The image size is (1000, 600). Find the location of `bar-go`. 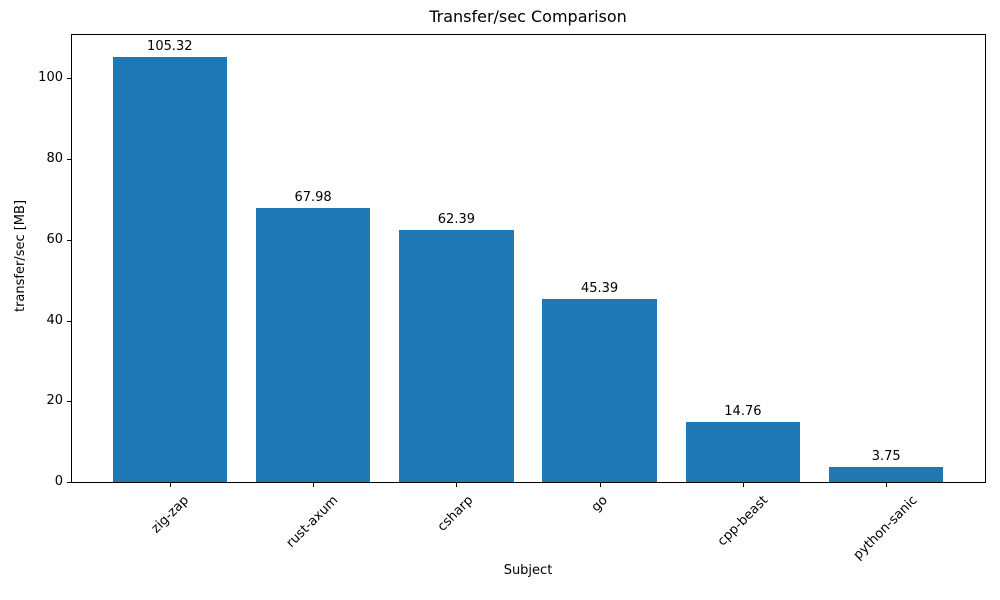

bar-go is located at coordinates (599, 390).